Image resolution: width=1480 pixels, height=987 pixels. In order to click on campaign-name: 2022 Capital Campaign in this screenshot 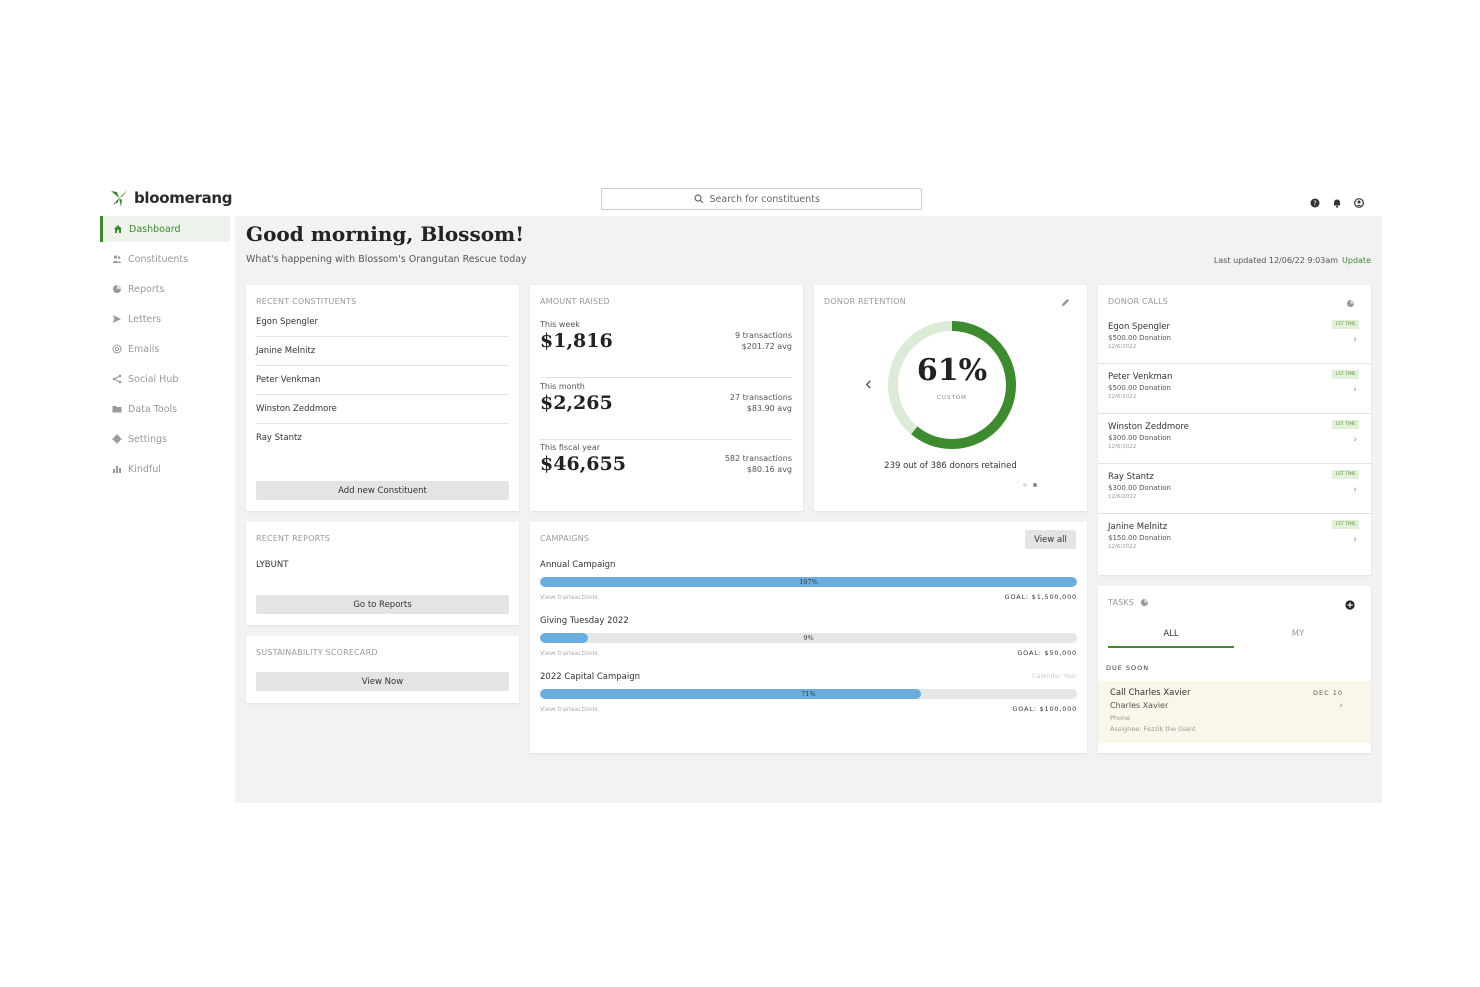, I will do `click(590, 677)`.